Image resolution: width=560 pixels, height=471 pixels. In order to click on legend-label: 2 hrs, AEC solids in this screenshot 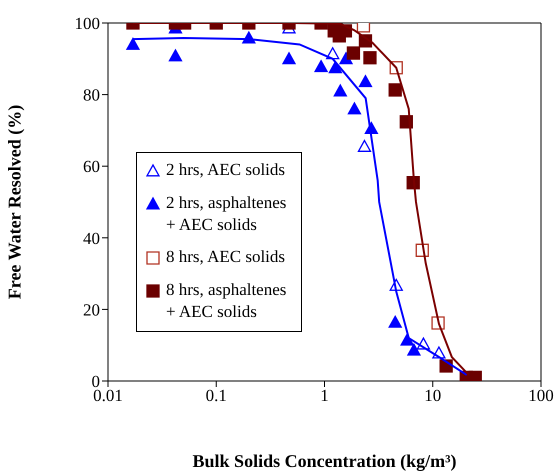, I will do `click(226, 170)`.